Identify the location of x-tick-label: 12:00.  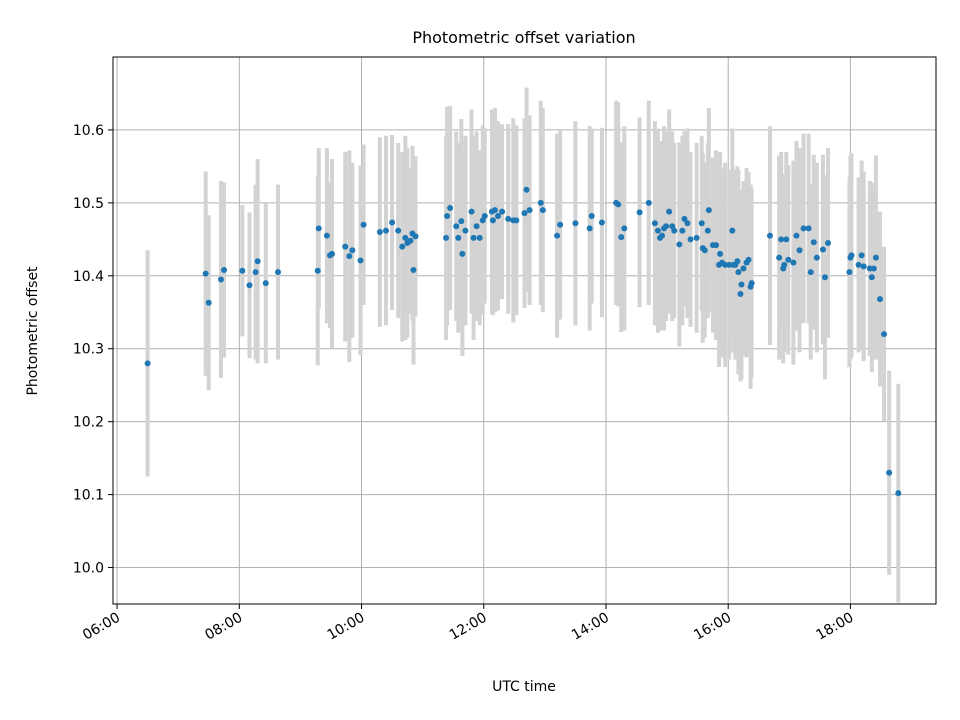
(468, 627).